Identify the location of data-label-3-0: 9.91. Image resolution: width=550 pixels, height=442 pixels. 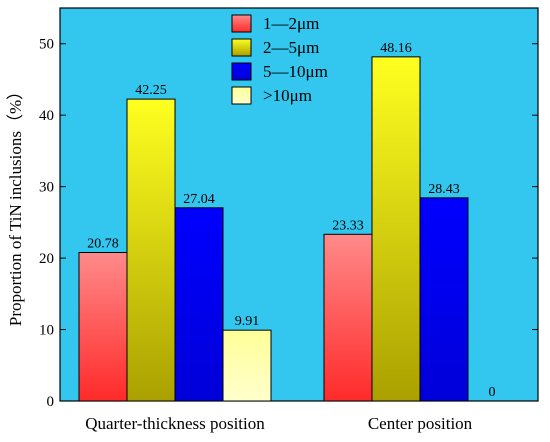
(247, 321).